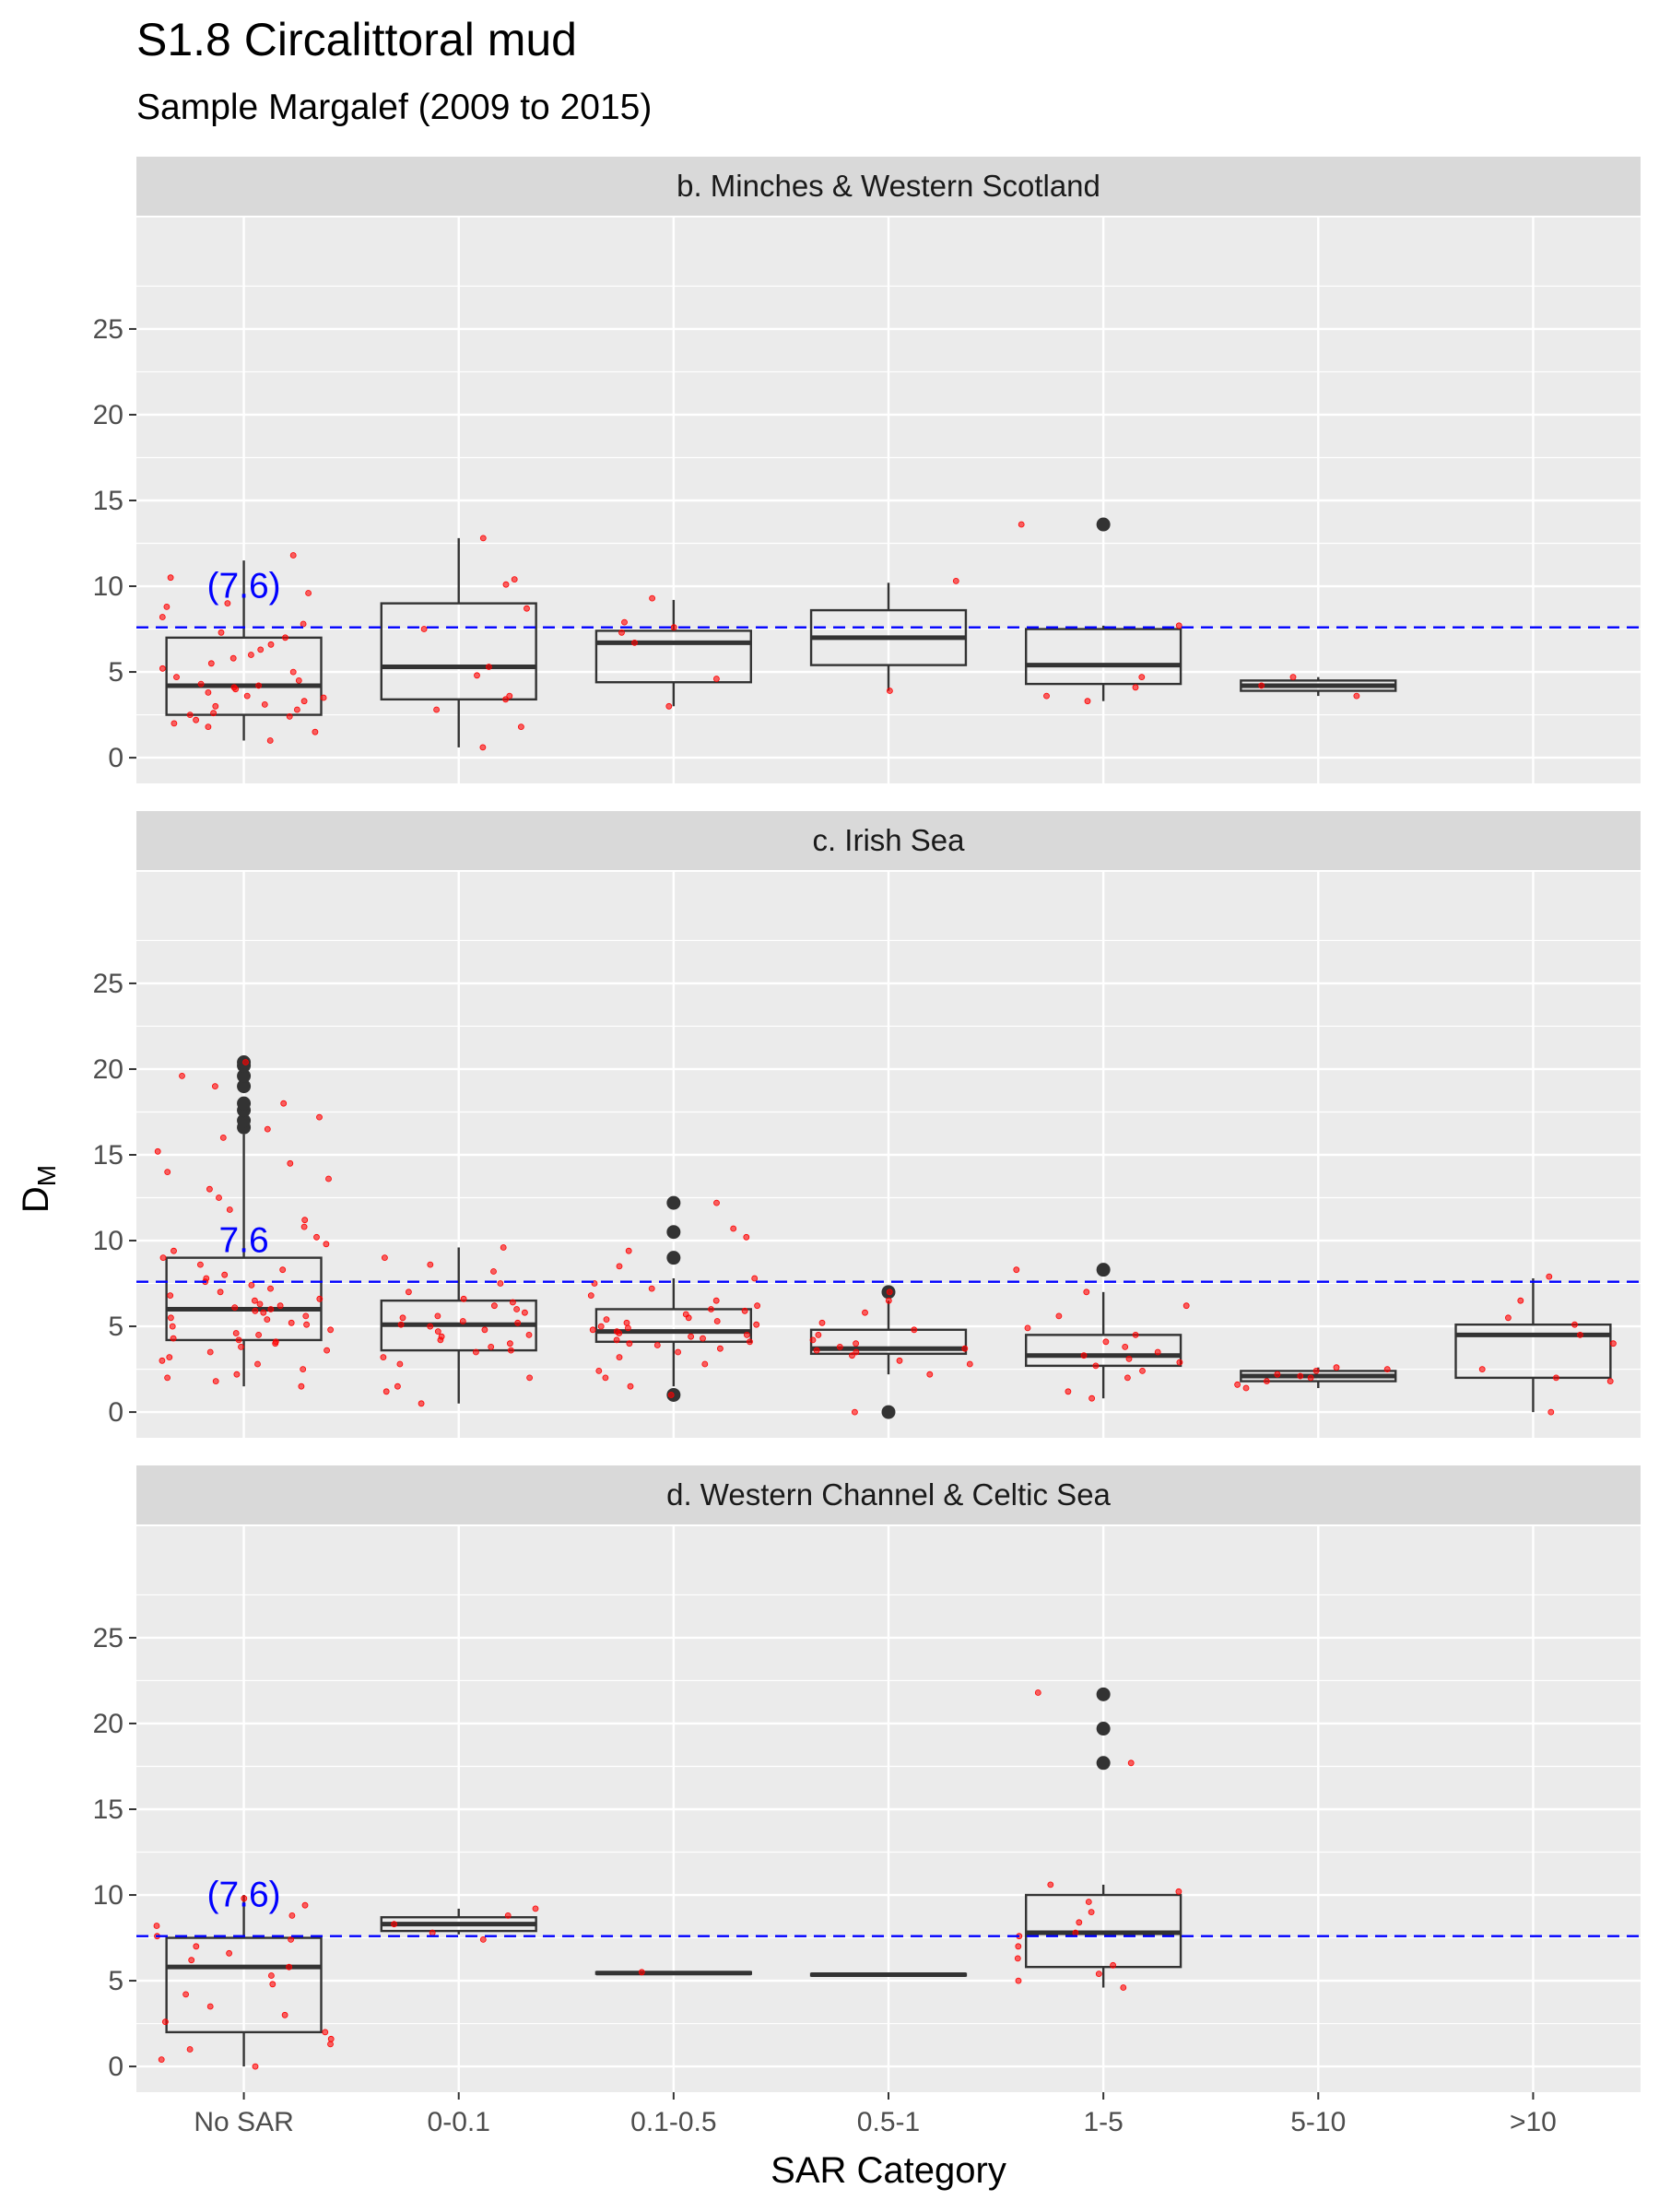  I want to click on y-tick-label: 0, so click(116, 1412).